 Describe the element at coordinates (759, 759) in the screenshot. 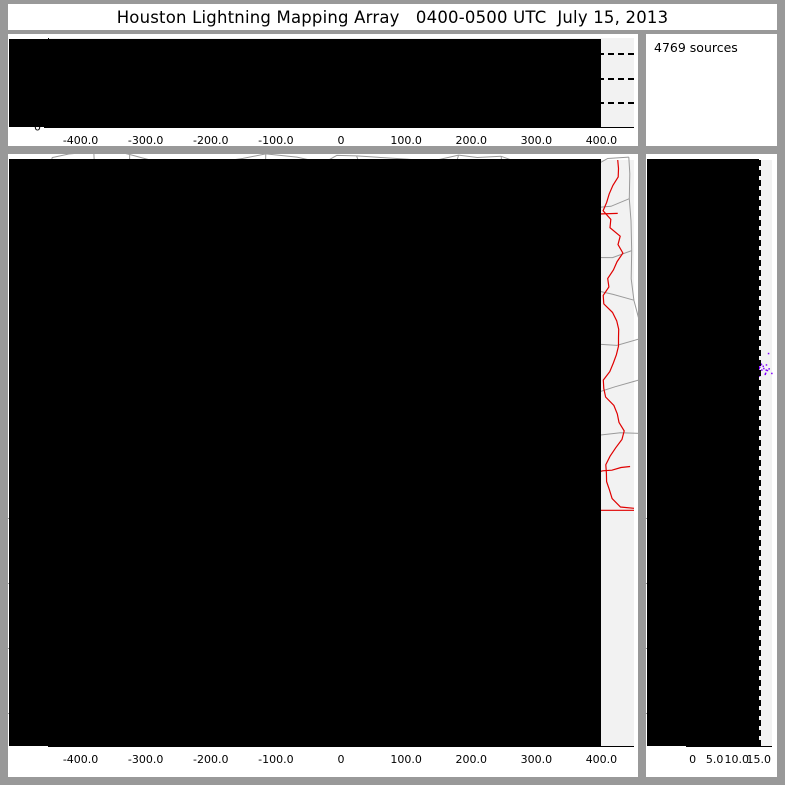

I see `right-panel-x-tick-label: 15.0` at that location.